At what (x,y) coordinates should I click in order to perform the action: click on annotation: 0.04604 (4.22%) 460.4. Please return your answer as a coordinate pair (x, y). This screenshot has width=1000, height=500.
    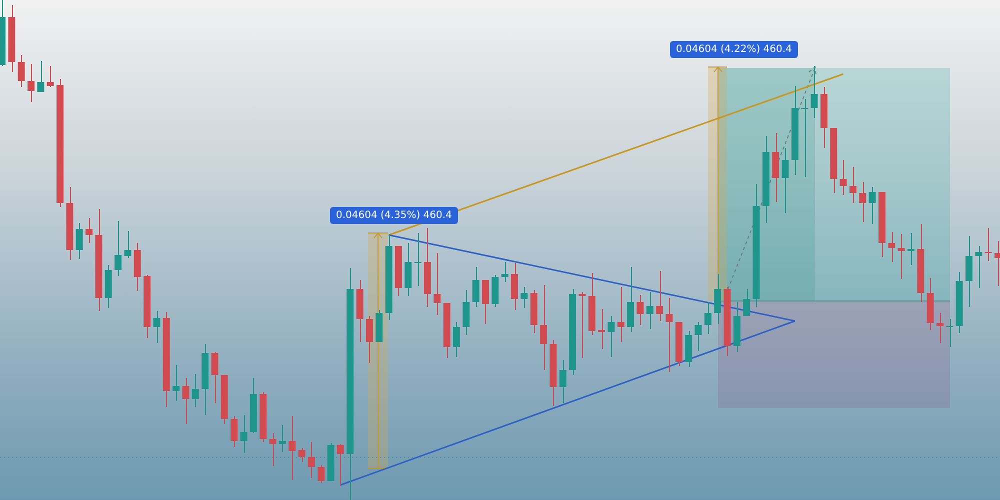
    Looking at the image, I should click on (734, 49).